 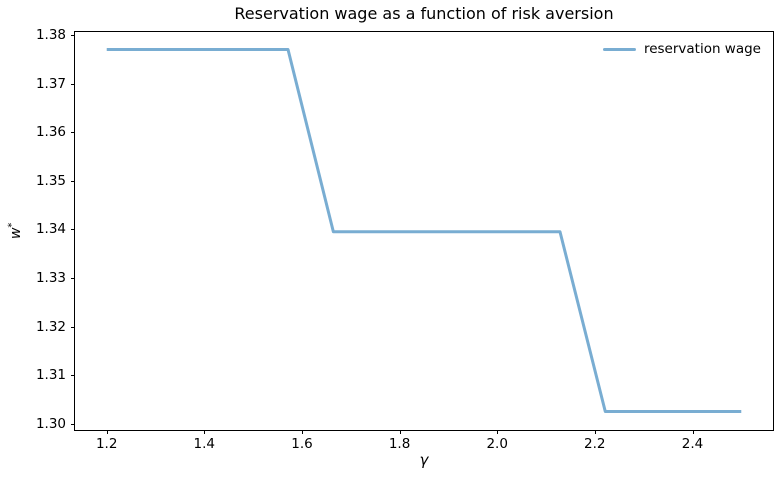 I want to click on y-axis-ticks: 1.30 1.31 1.32 1.33 1.34 1.35 1.36 1.37 1.38, so click(x=45, y=229).